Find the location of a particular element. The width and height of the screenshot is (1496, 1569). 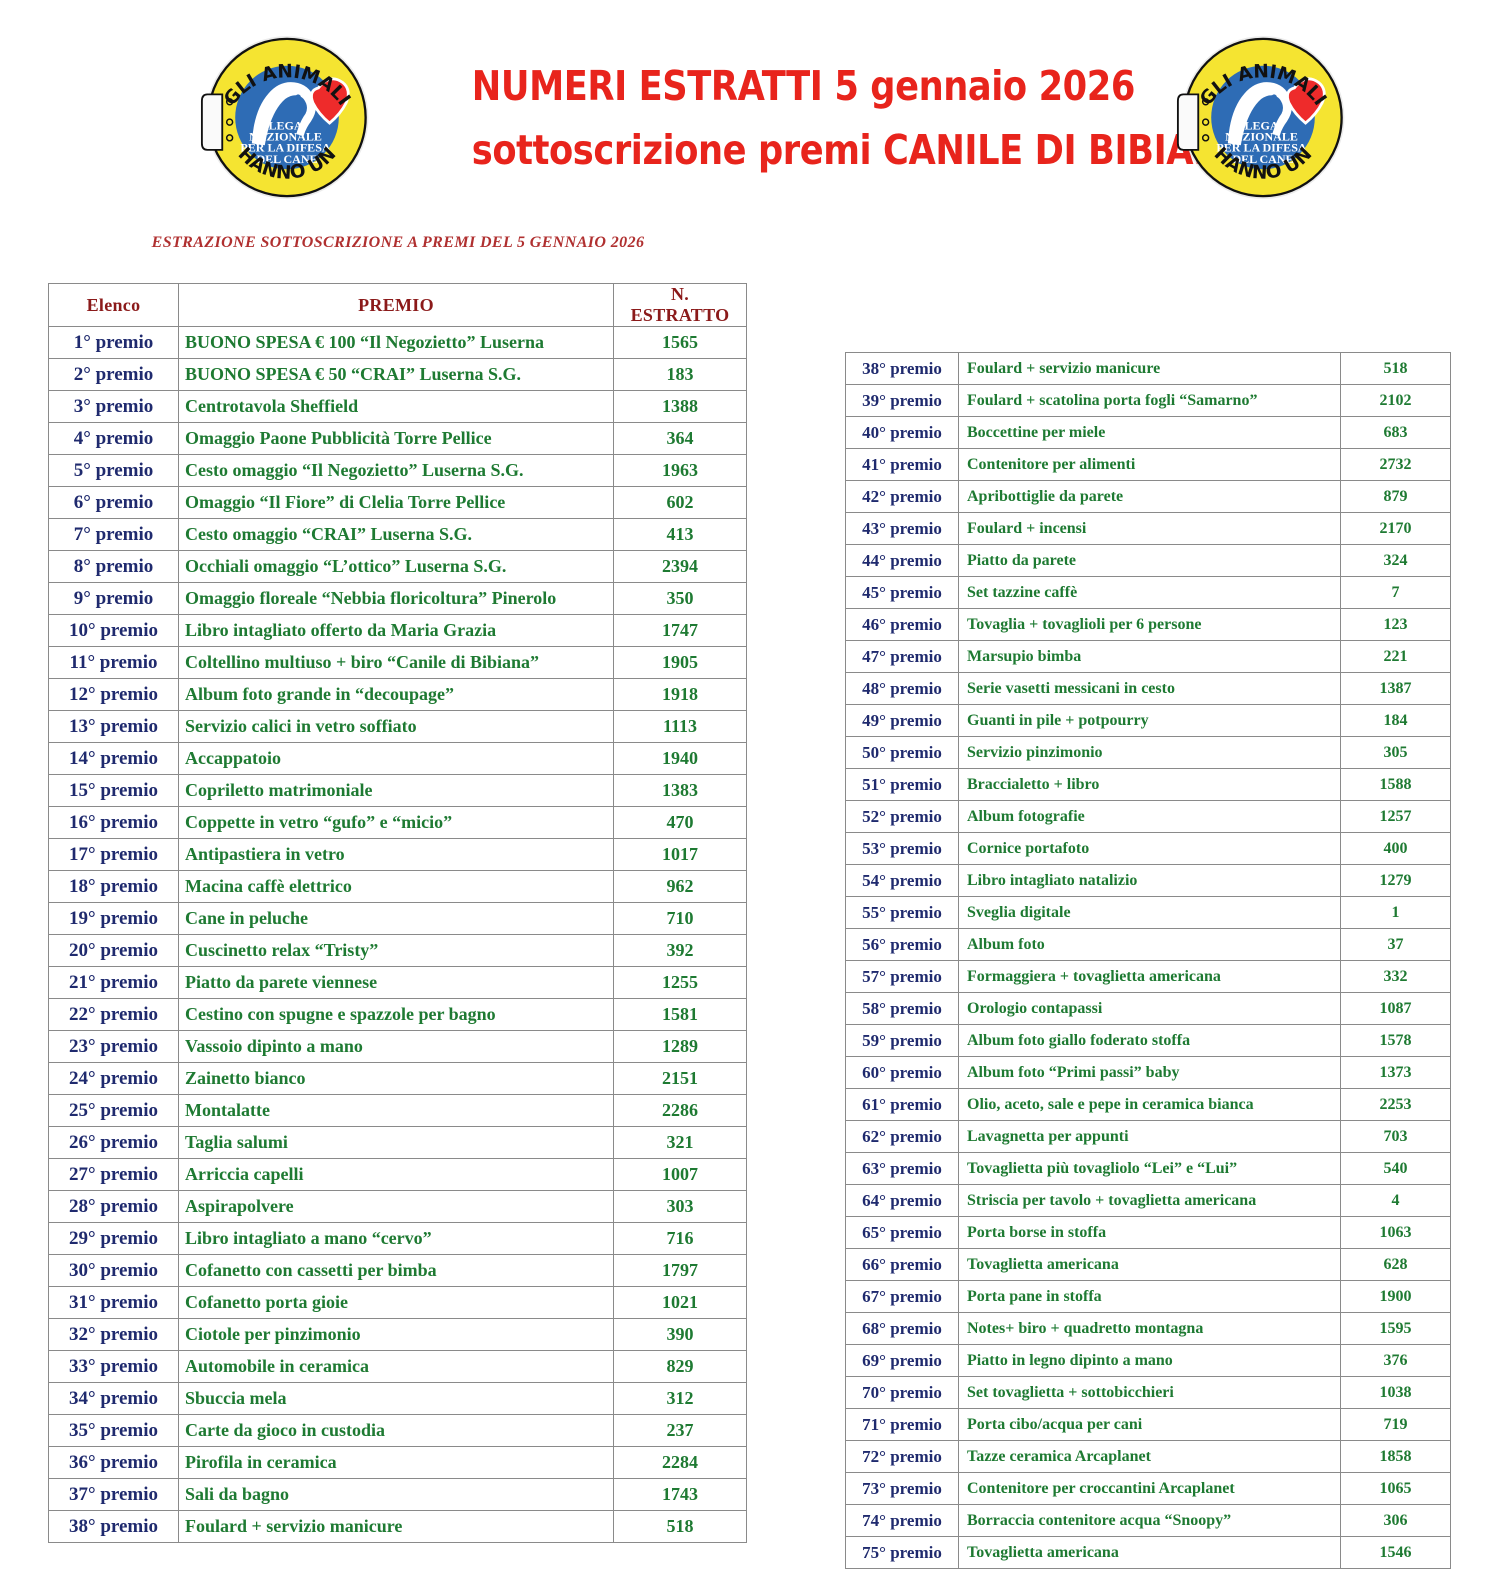

table-row: 40° premio Boccettine per miele 683 is located at coordinates (1148, 432).